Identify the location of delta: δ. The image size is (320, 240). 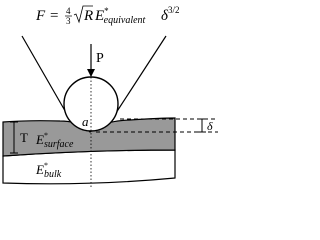
(165, 16).